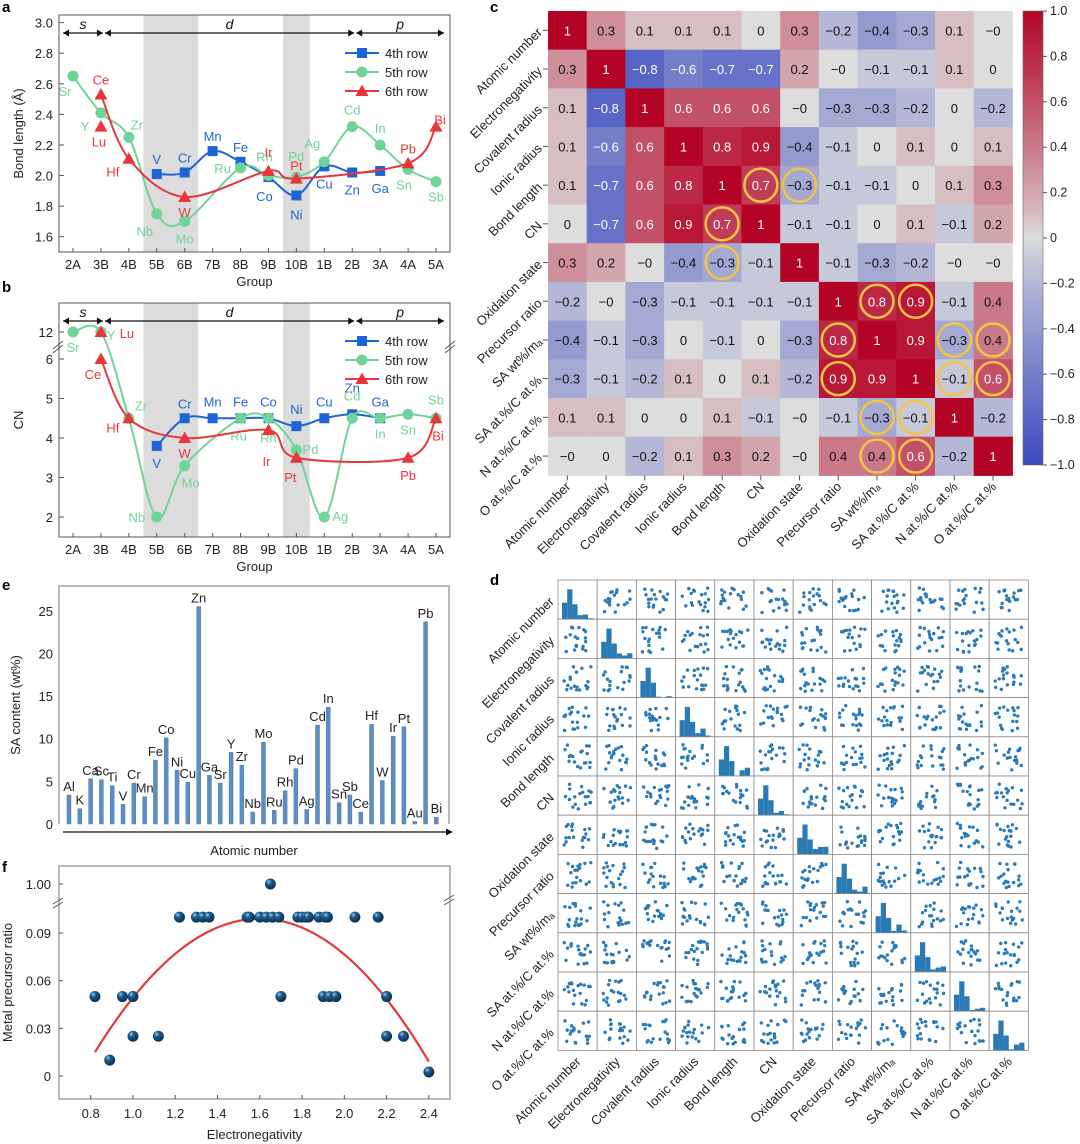 This screenshot has height=1144, width=1080. What do you see at coordinates (49, 478) in the screenshot?
I see `y-tick-label: 3` at bounding box center [49, 478].